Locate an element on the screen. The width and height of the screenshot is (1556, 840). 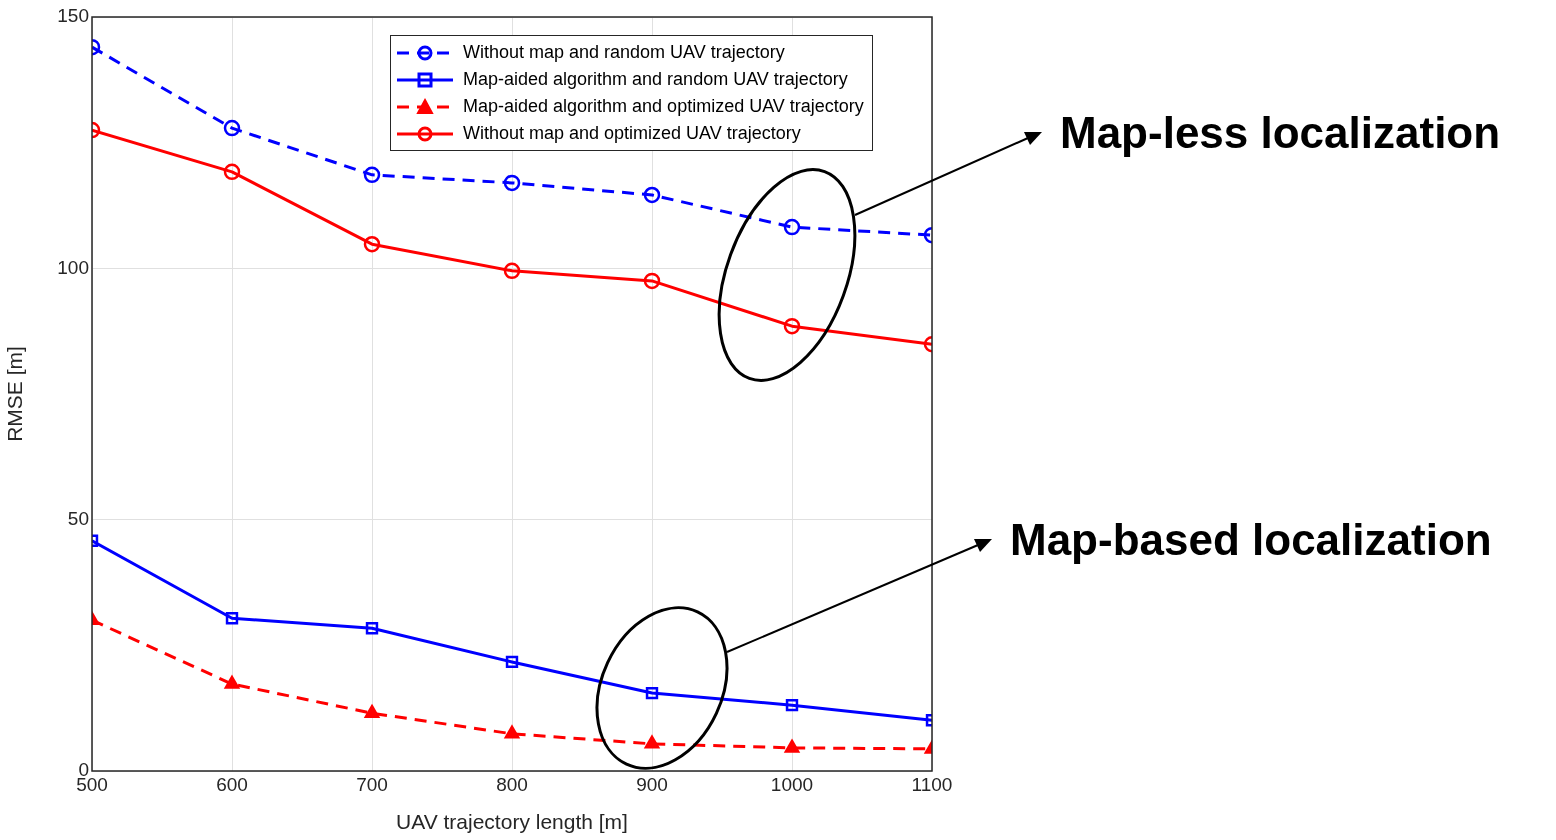
y-tick-label: 150 is located at coordinates (73, 16).